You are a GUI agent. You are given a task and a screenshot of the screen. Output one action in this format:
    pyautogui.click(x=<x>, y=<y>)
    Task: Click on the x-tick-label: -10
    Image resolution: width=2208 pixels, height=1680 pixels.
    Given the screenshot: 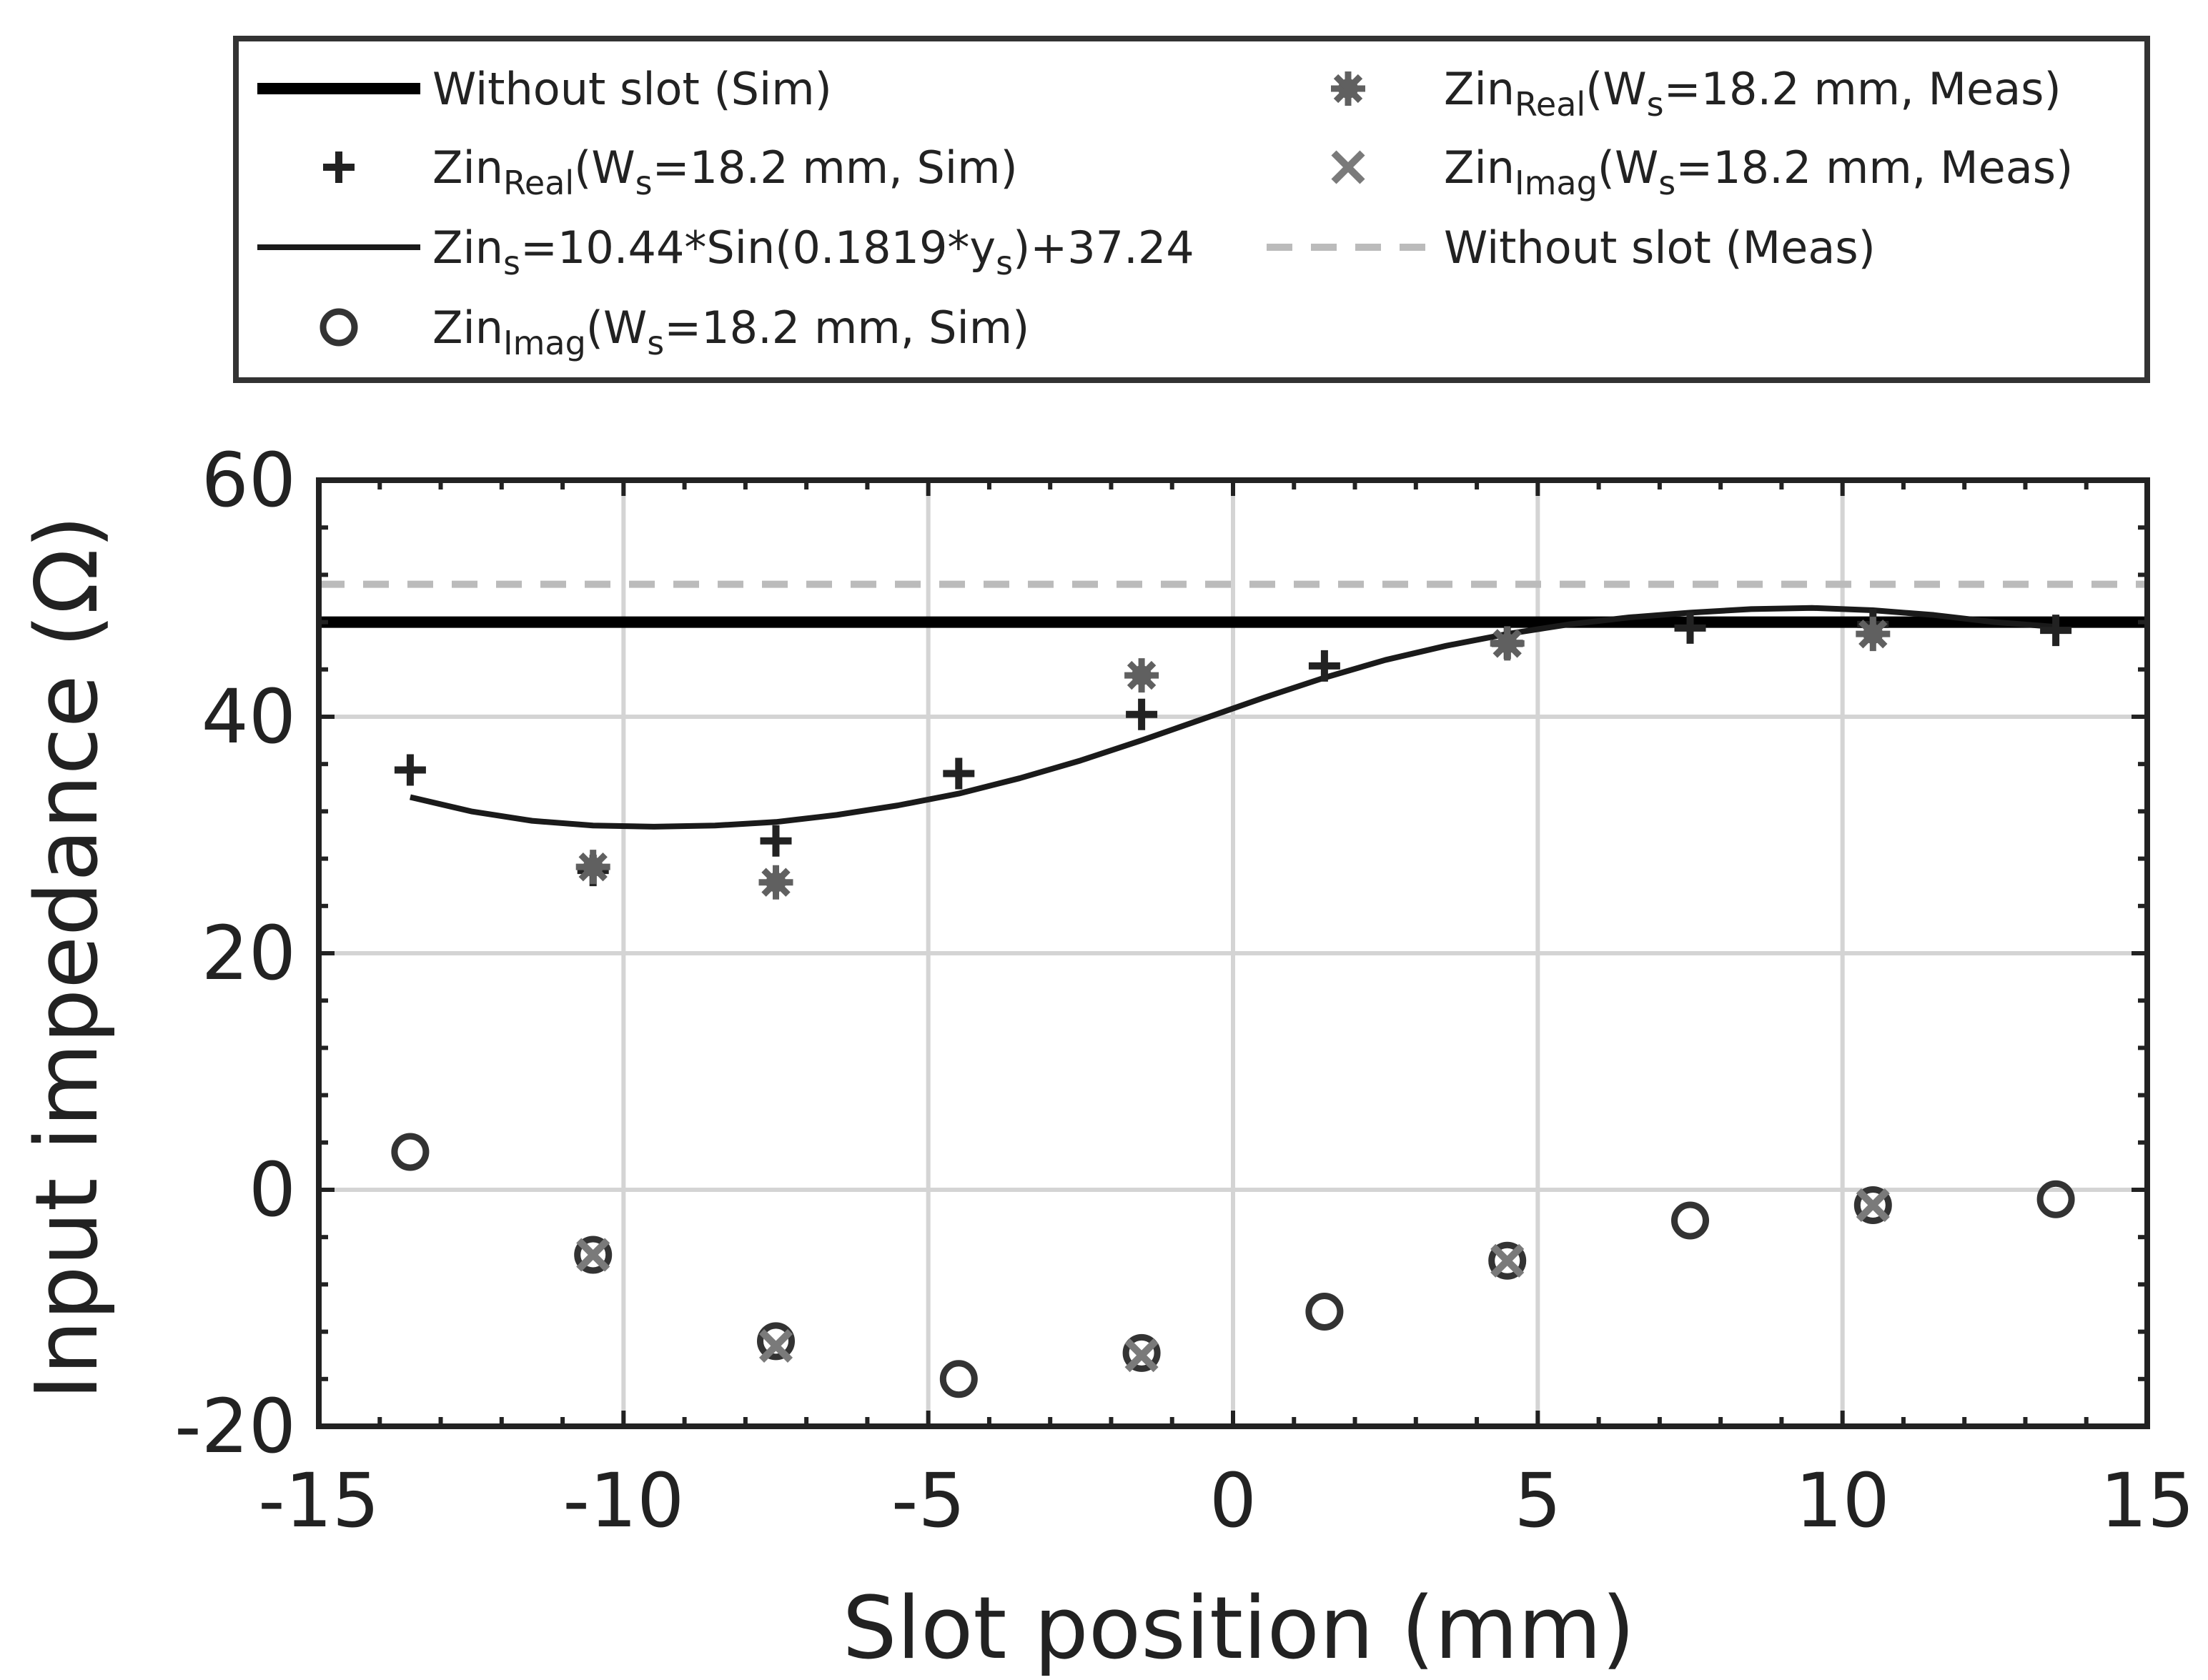 What is the action you would take?
    pyautogui.click(x=623, y=1501)
    